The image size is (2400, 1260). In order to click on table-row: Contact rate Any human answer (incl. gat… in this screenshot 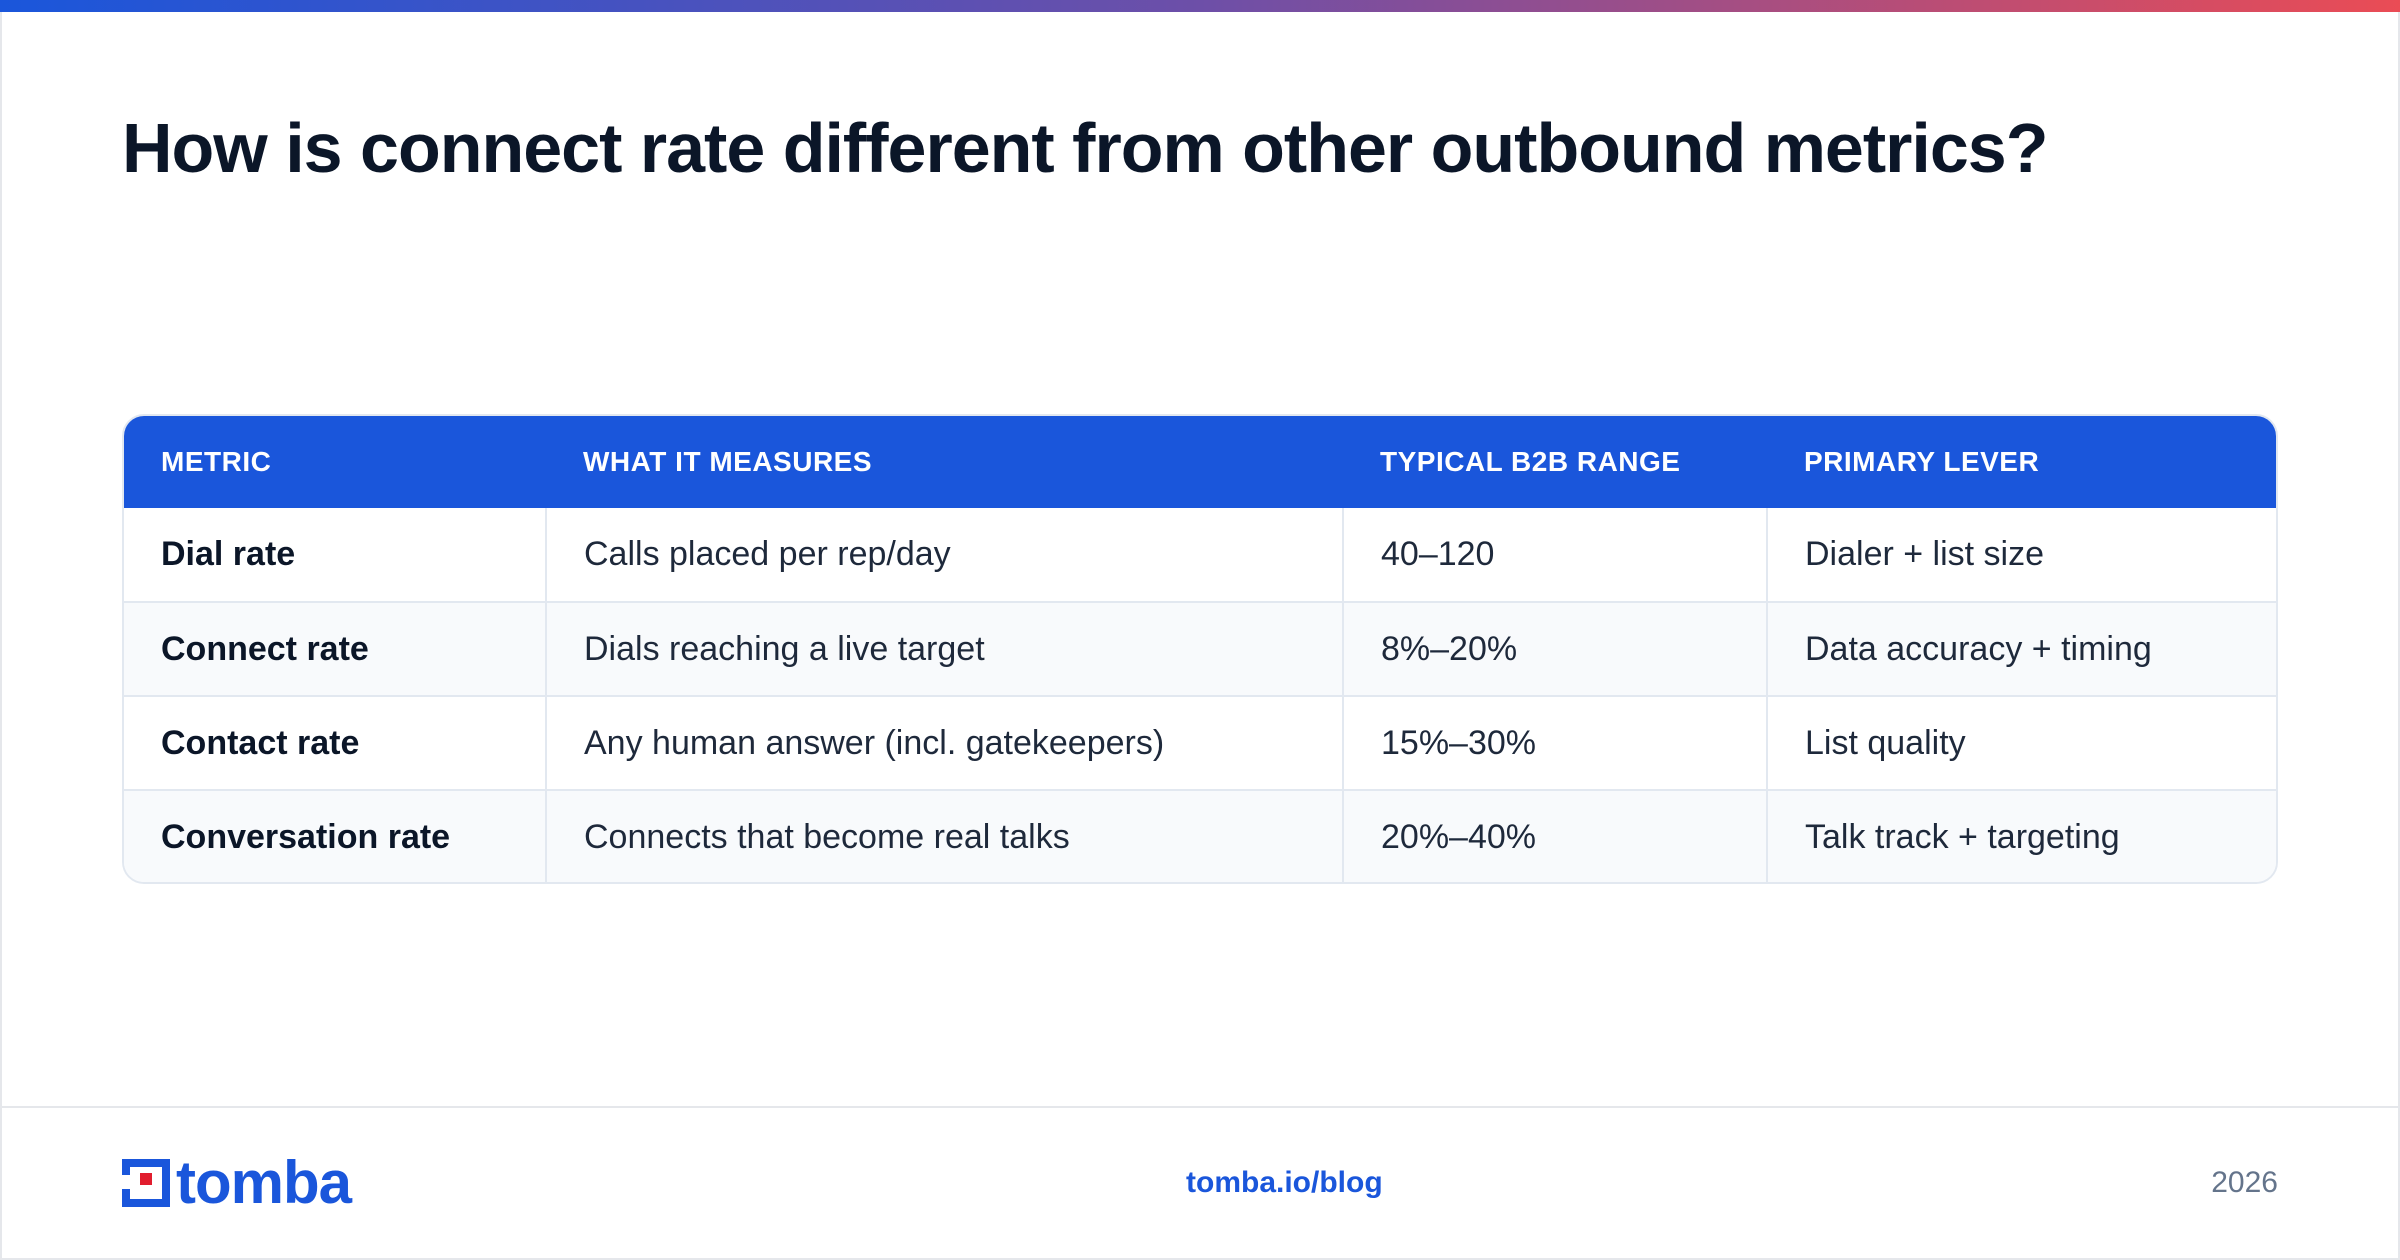, I will do `click(1200, 742)`.